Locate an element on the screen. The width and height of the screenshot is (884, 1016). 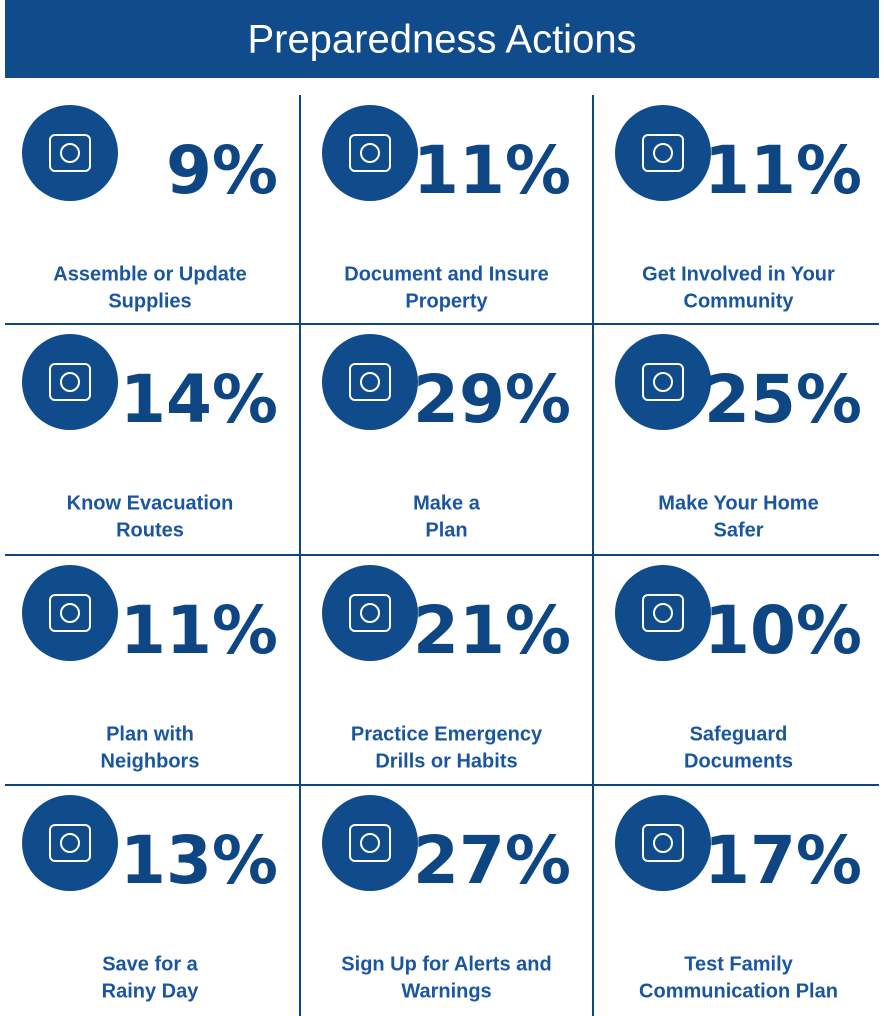
action-label: Assemble or Update is located at coordinates (149, 274).